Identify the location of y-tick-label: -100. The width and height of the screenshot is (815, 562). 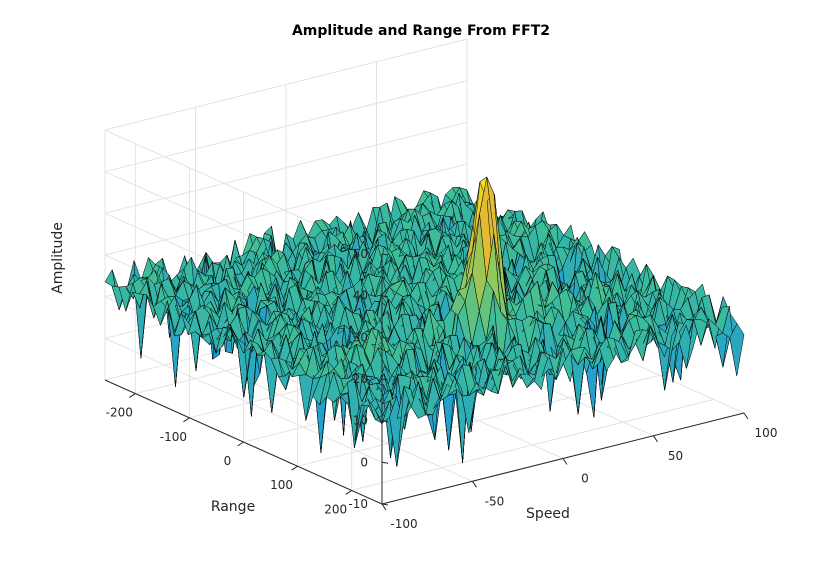
(173, 437).